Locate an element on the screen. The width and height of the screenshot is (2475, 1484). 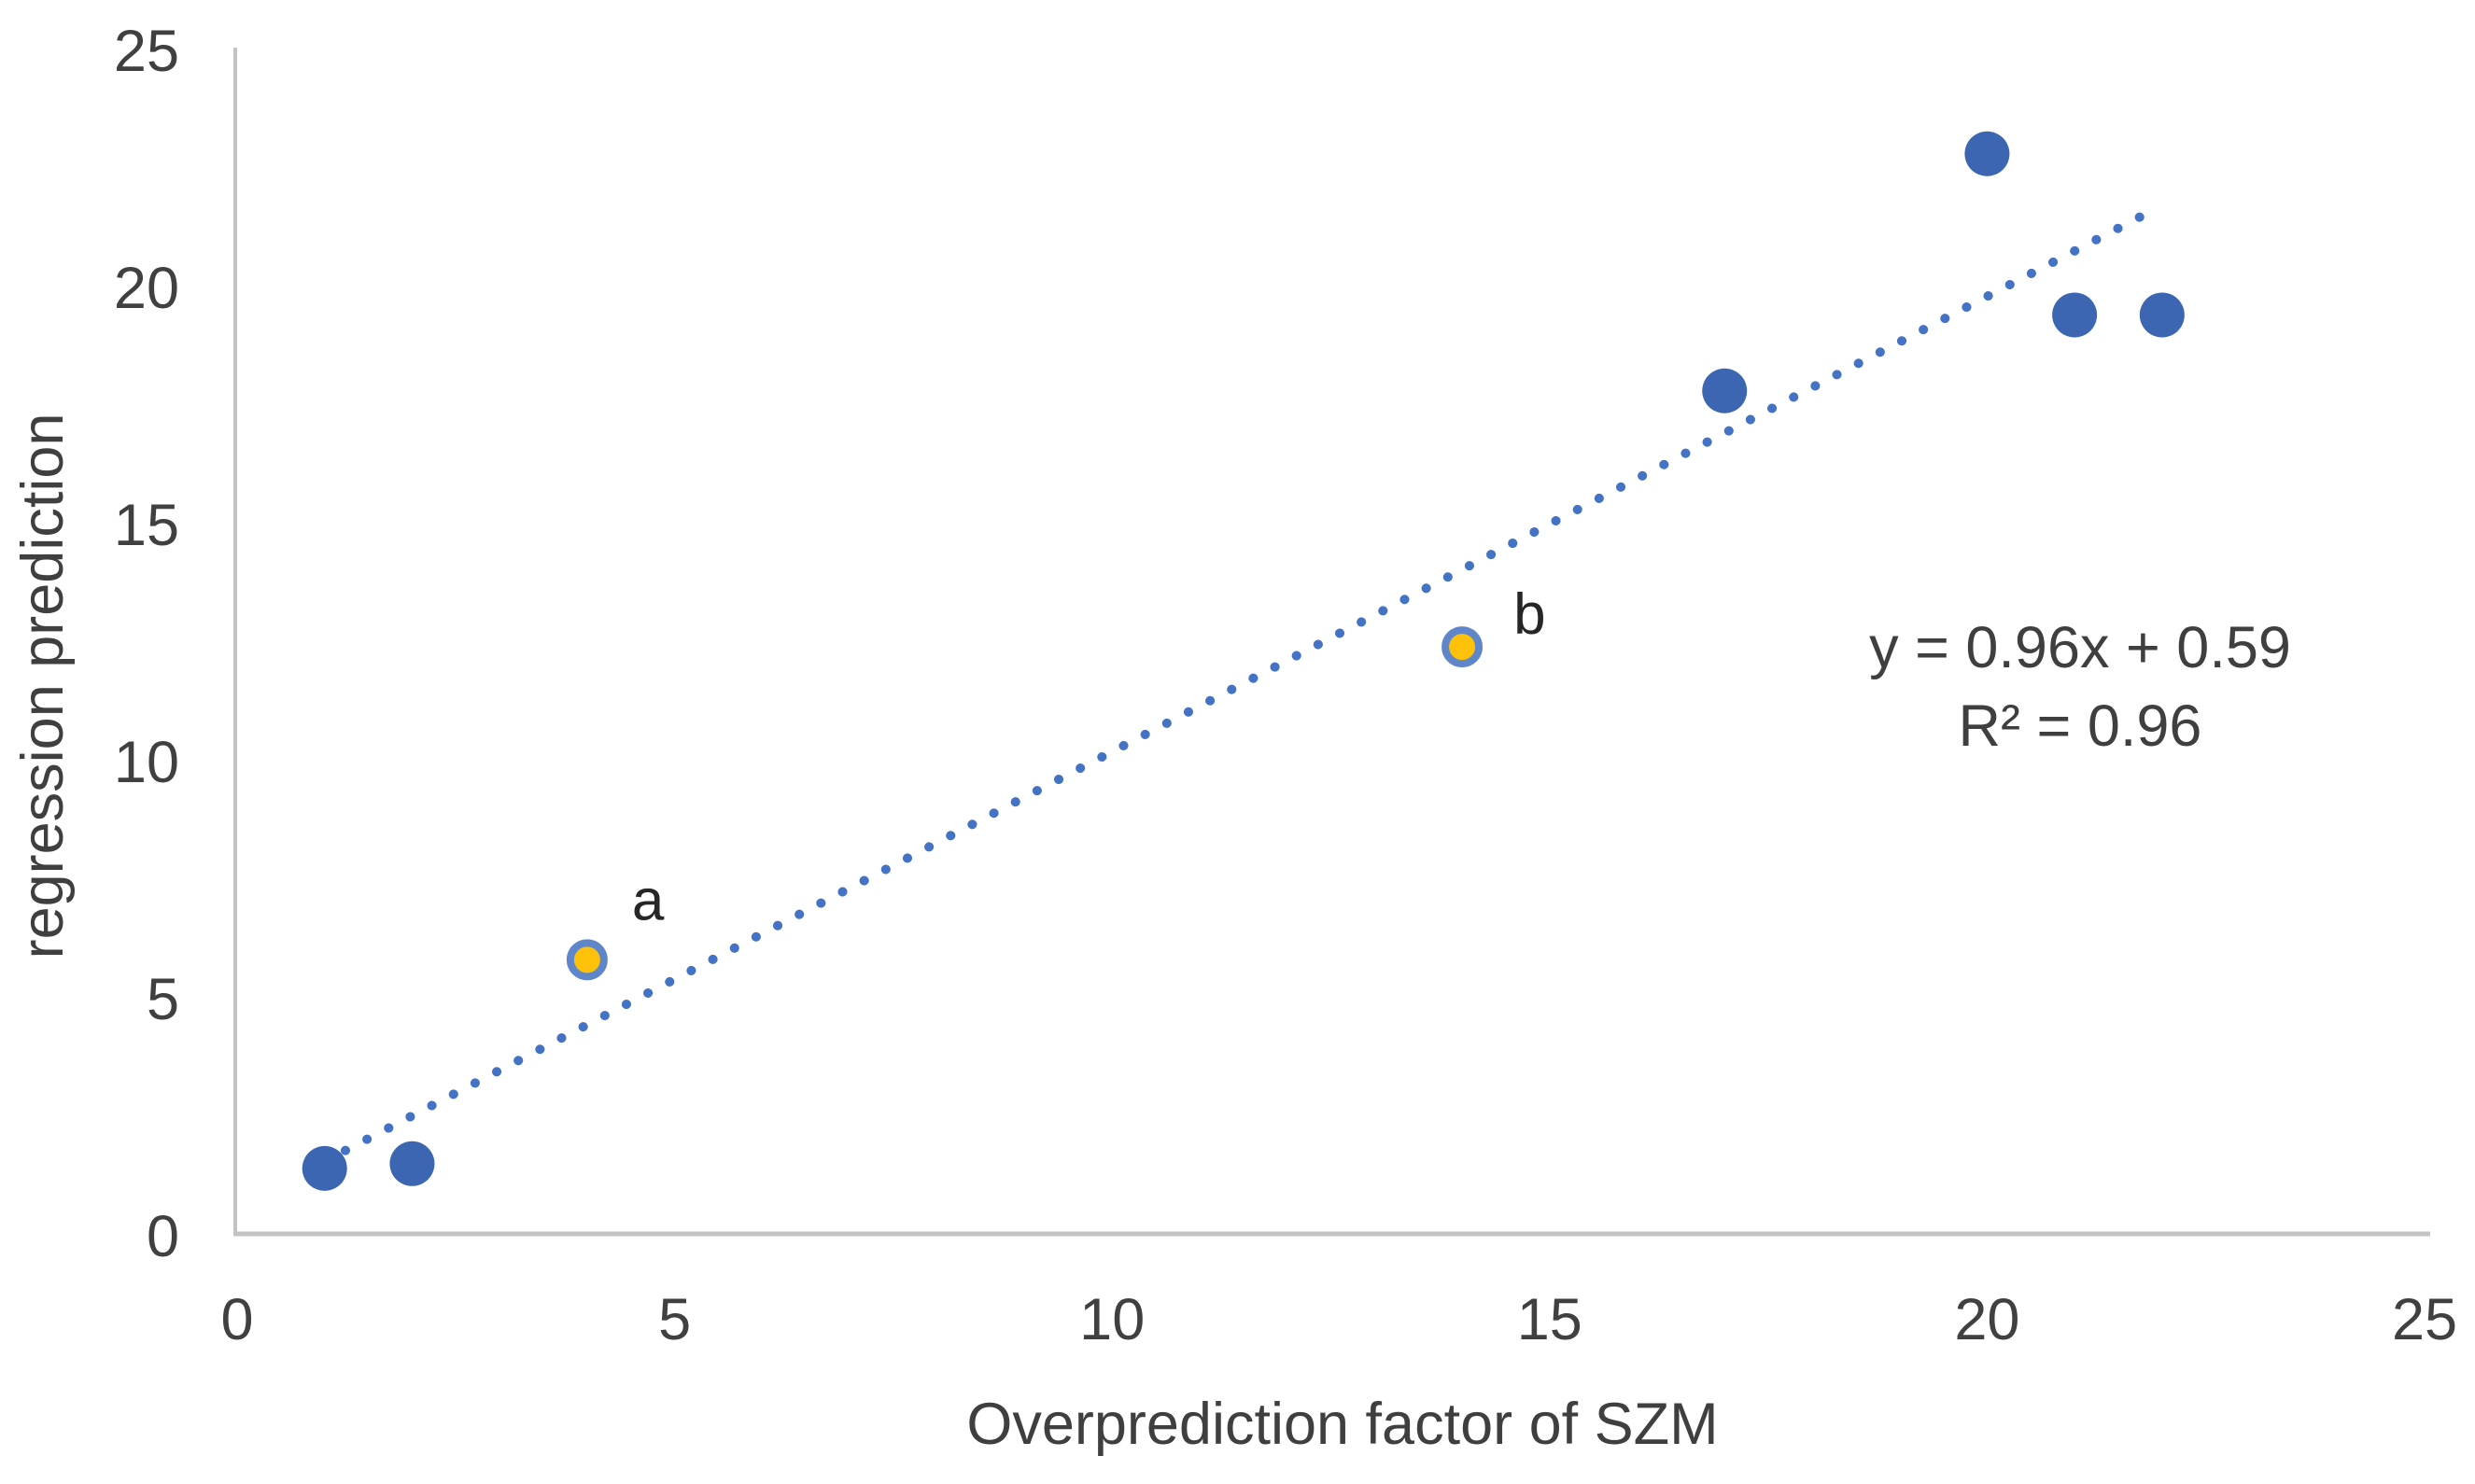
y-tick-15: 15 is located at coordinates (146, 525).